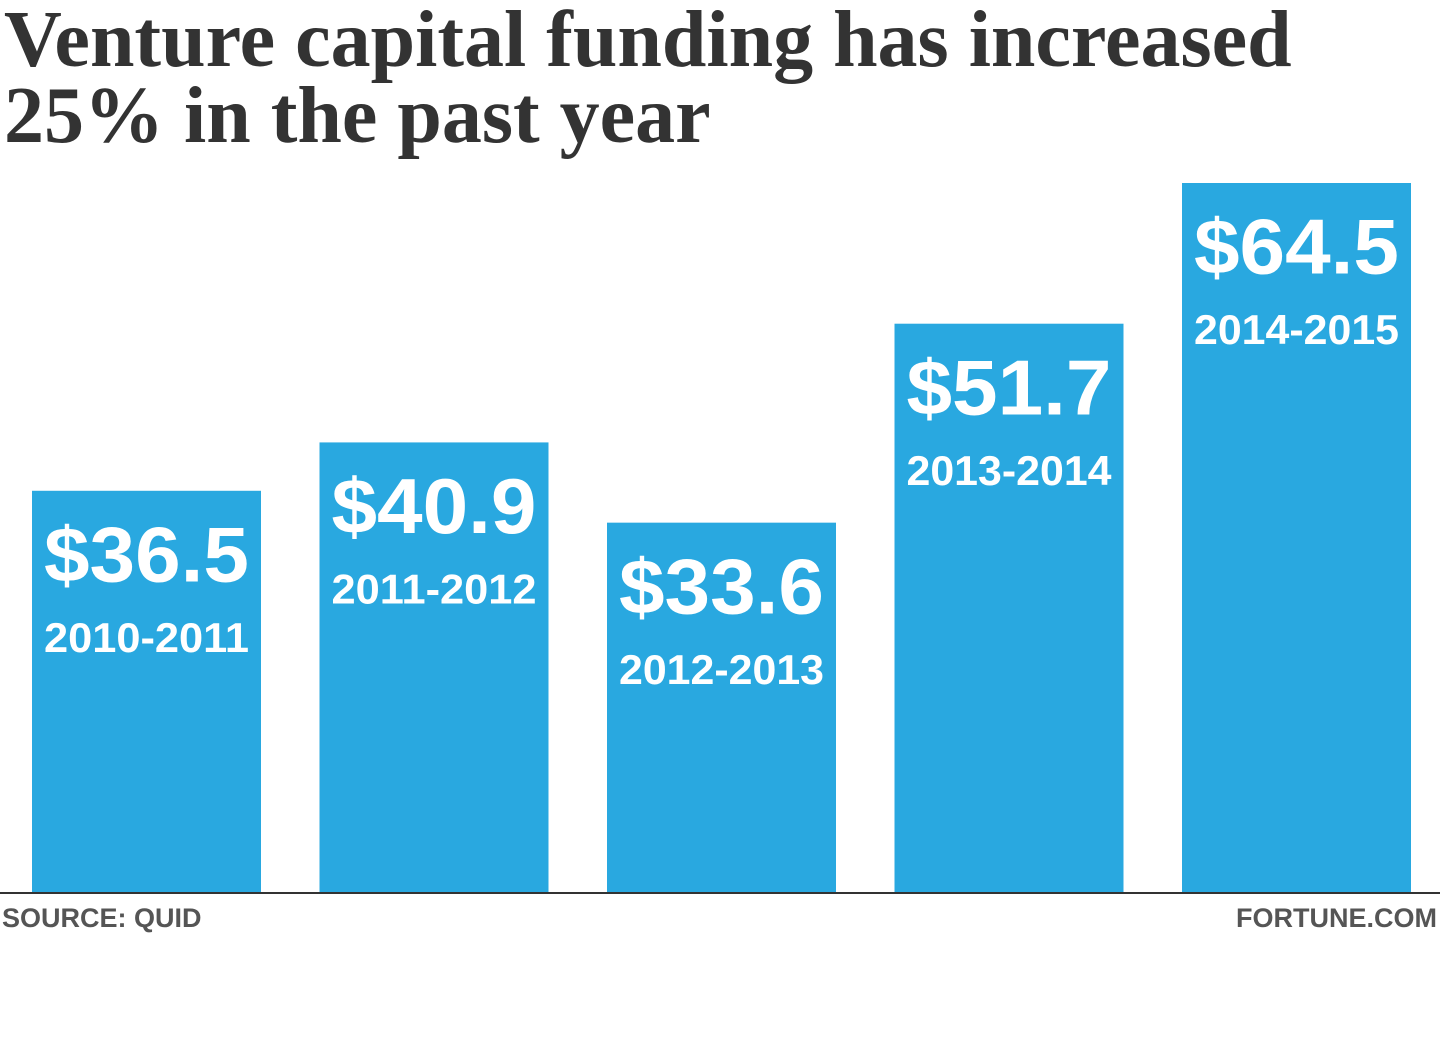  I want to click on category-label: 2011-2012, so click(434, 589).